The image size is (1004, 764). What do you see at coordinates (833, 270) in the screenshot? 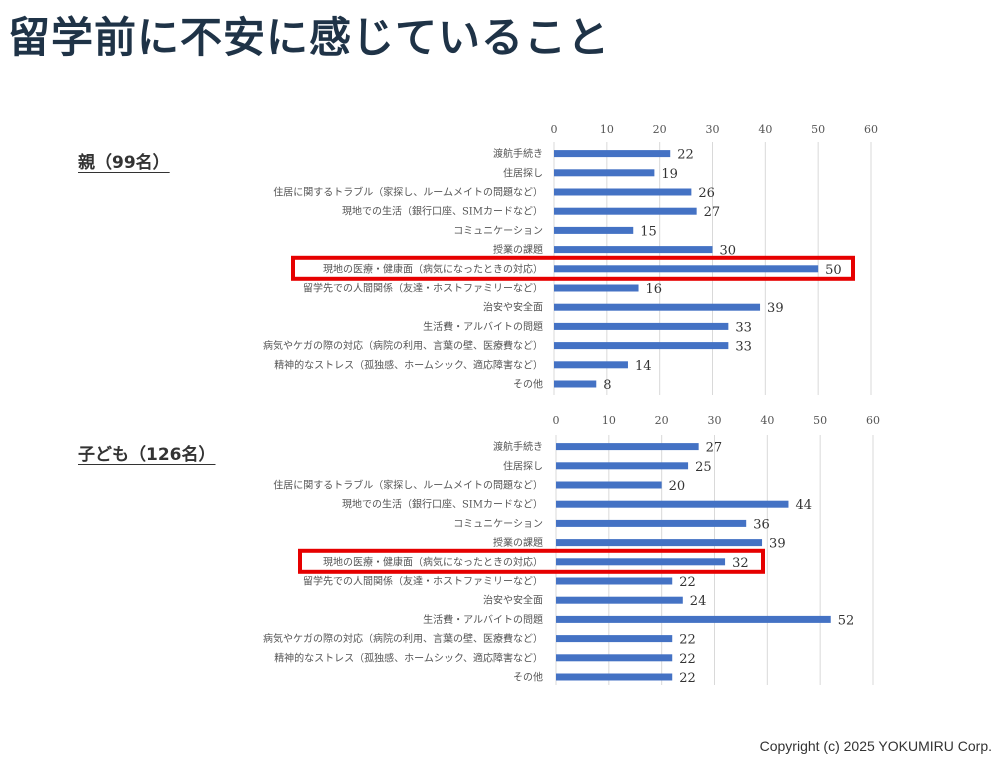
I see `parent-value-label: 50` at bounding box center [833, 270].